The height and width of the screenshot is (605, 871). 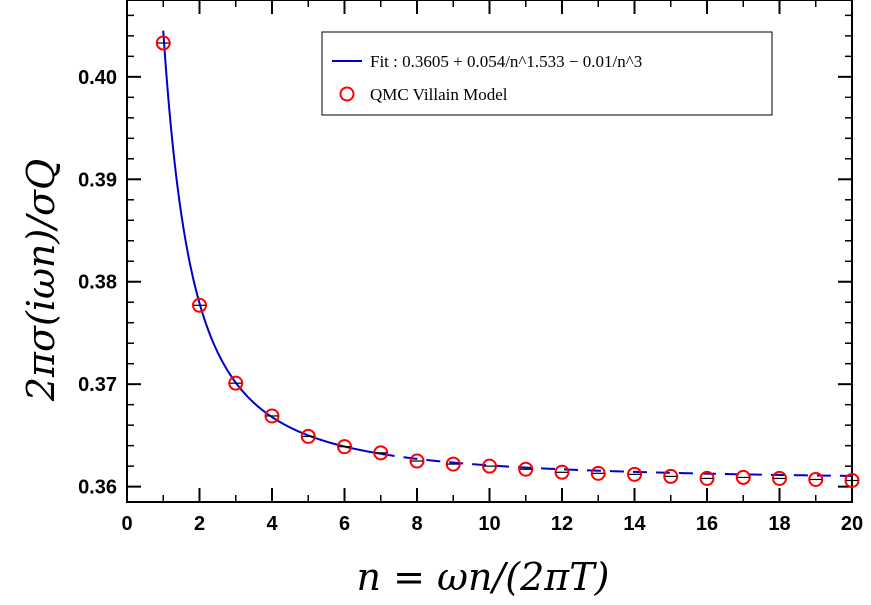 What do you see at coordinates (199, 524) in the screenshot?
I see `x-tick-label: 2` at bounding box center [199, 524].